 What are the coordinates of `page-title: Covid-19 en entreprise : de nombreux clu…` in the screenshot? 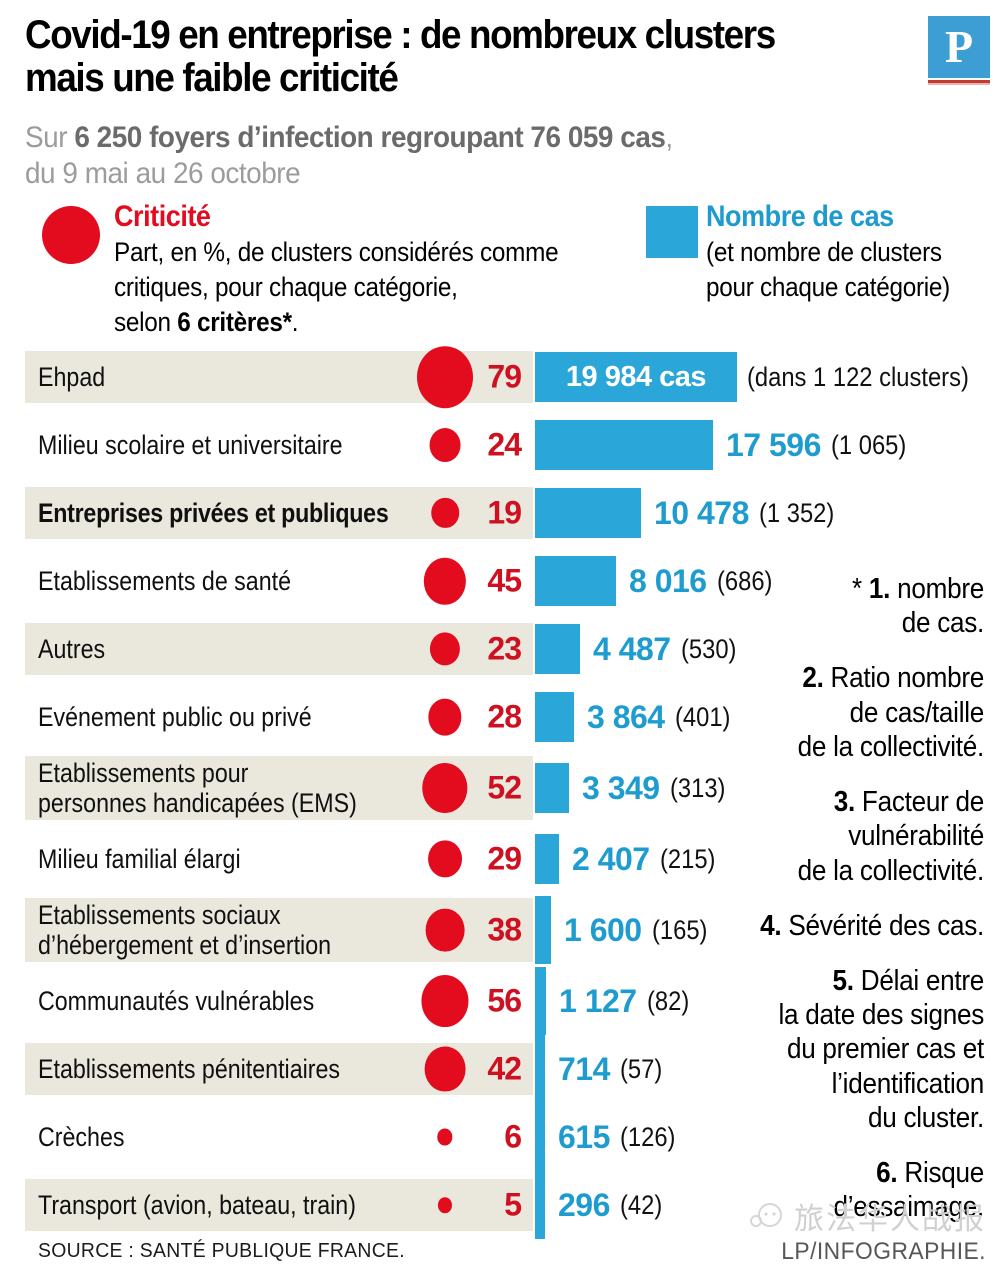 It's located at (400, 56).